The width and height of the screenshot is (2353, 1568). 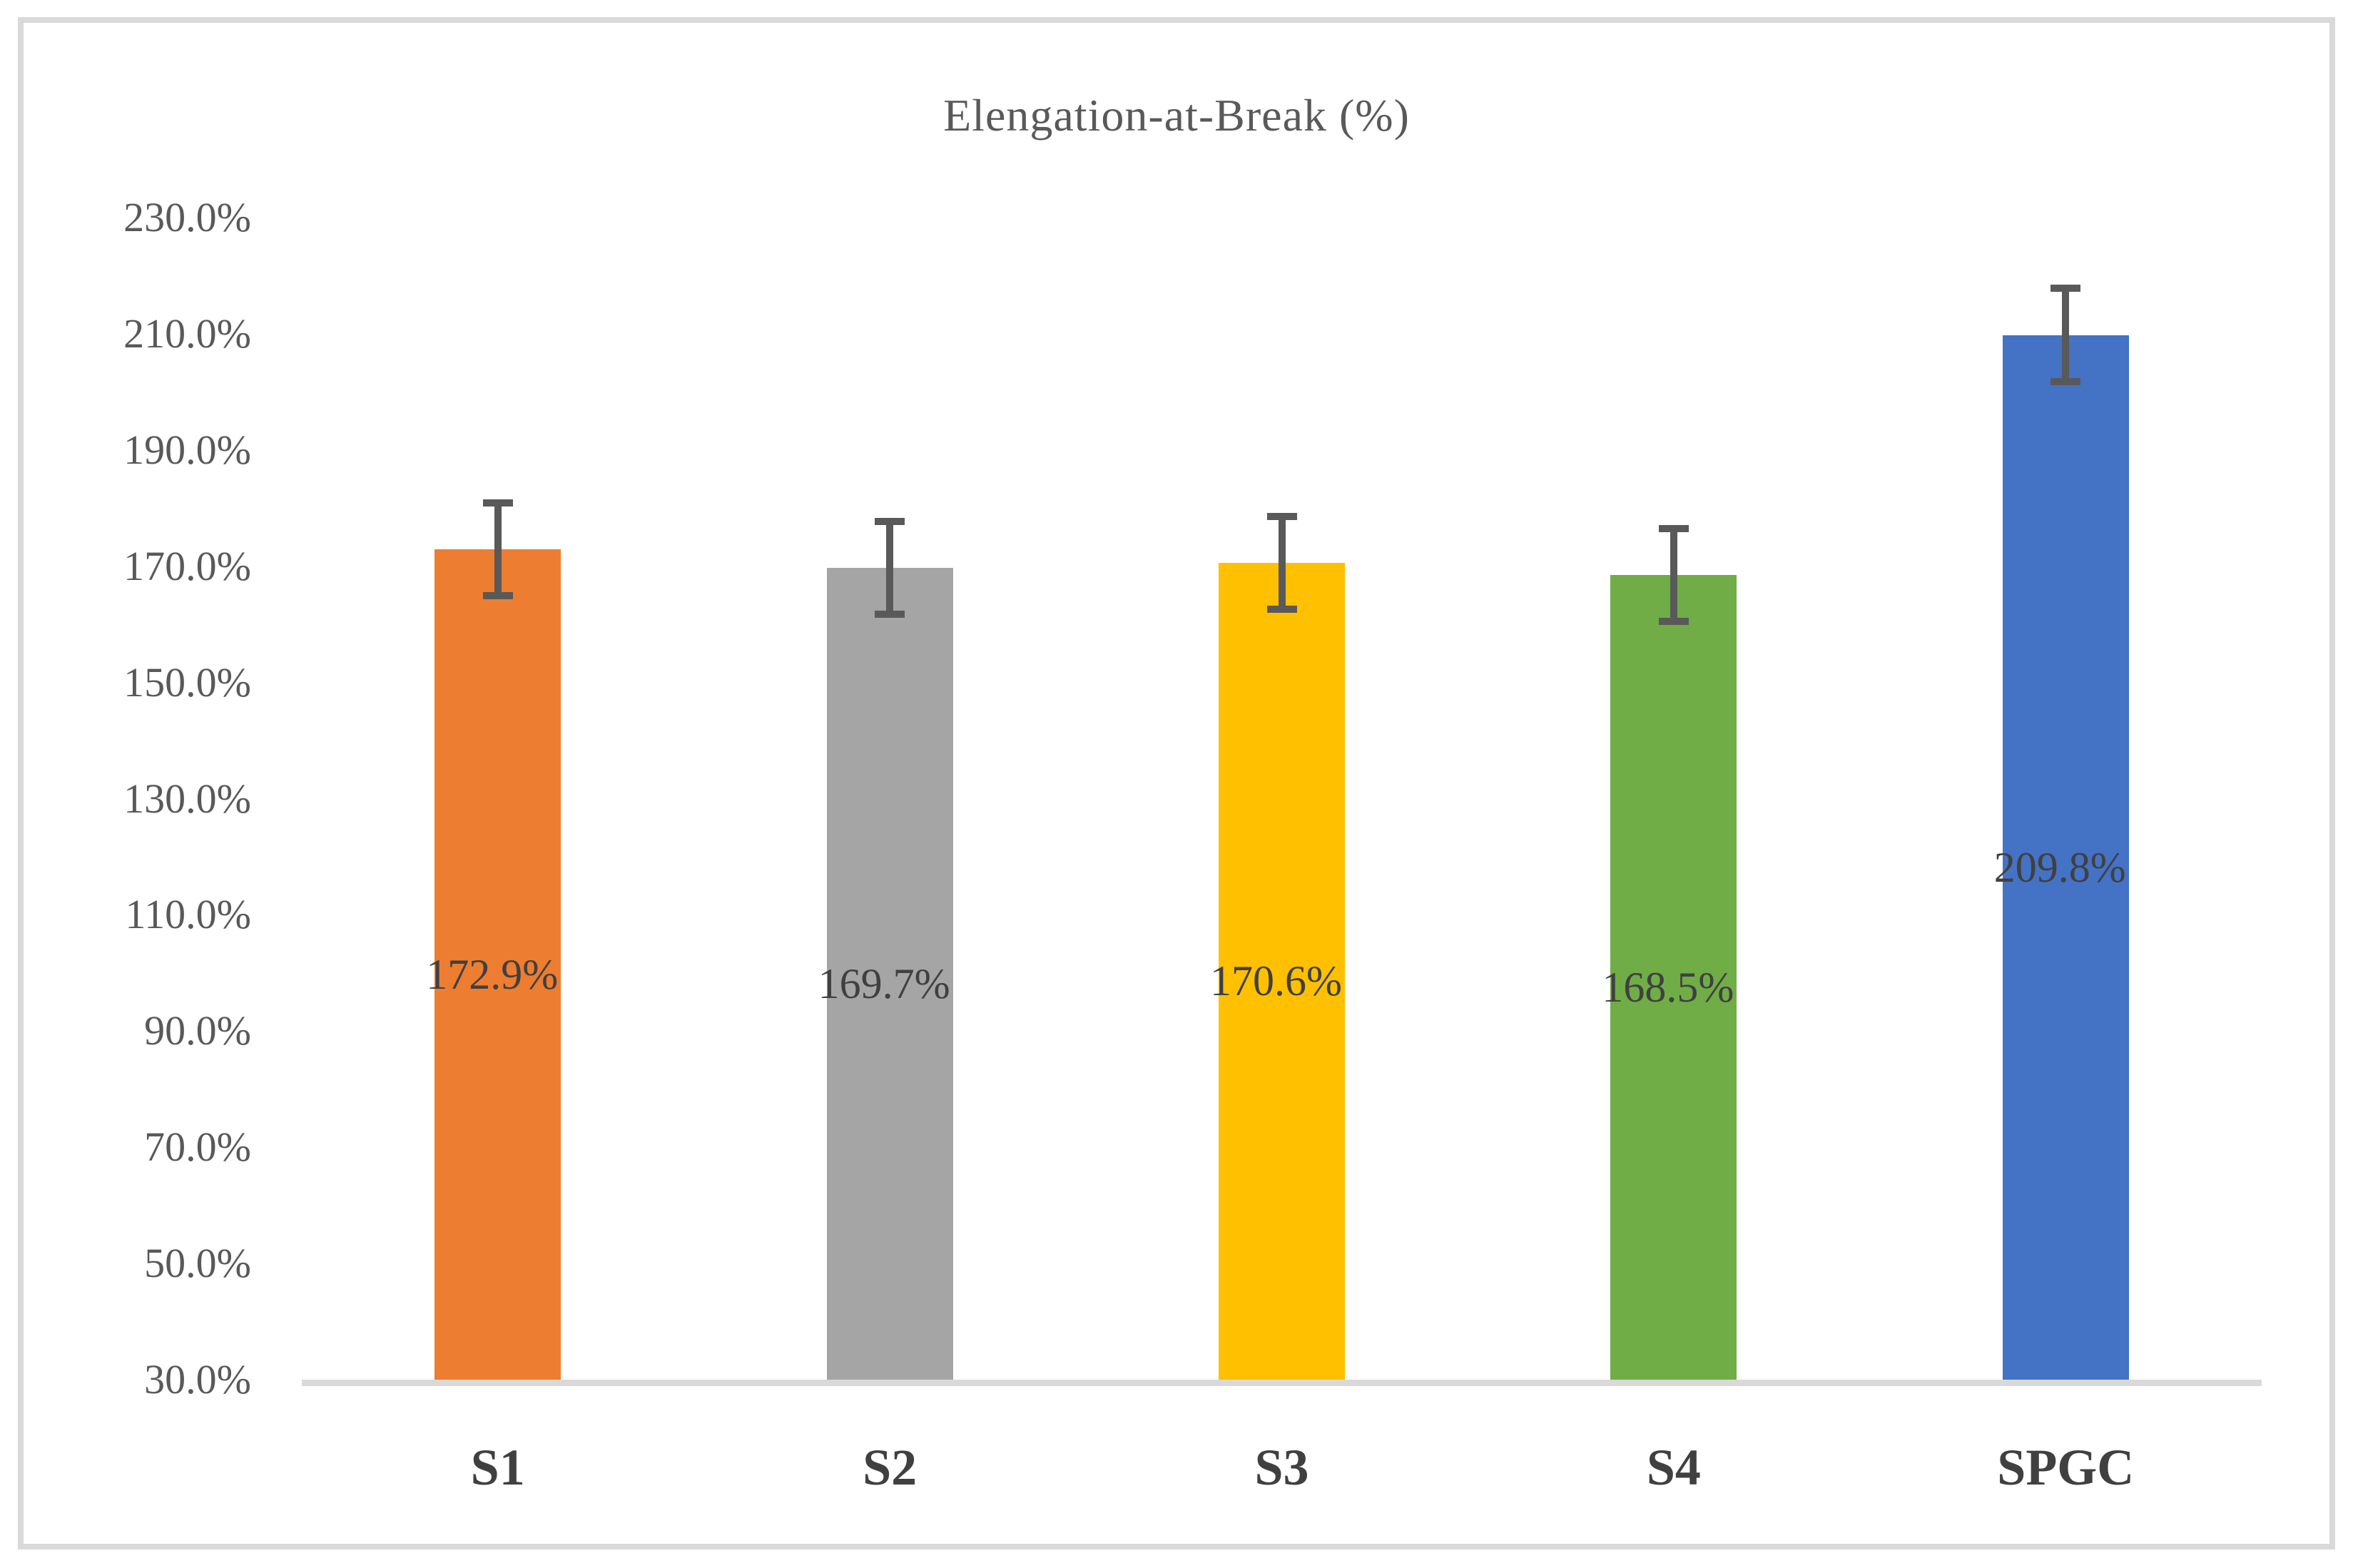 I want to click on x-axis-category-spgc: SPGC, so click(x=2066, y=1467).